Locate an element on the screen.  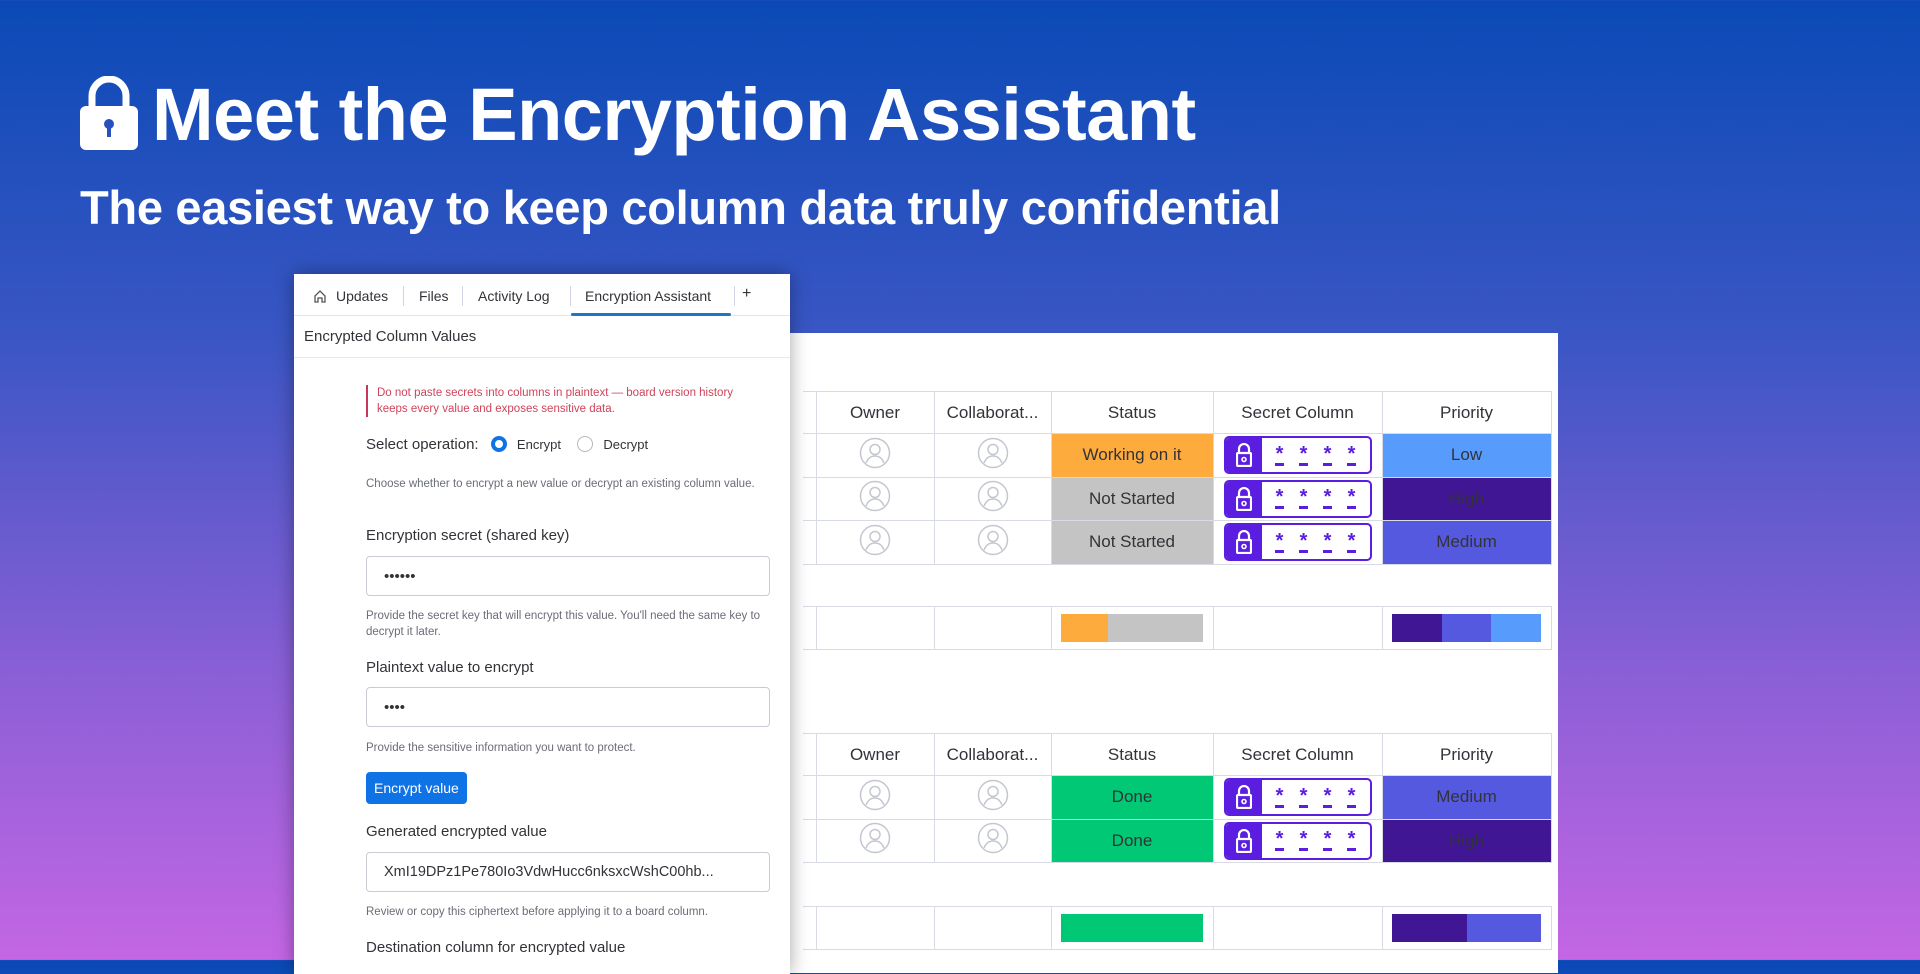
priority-summary-bar is located at coordinates (1466, 928).